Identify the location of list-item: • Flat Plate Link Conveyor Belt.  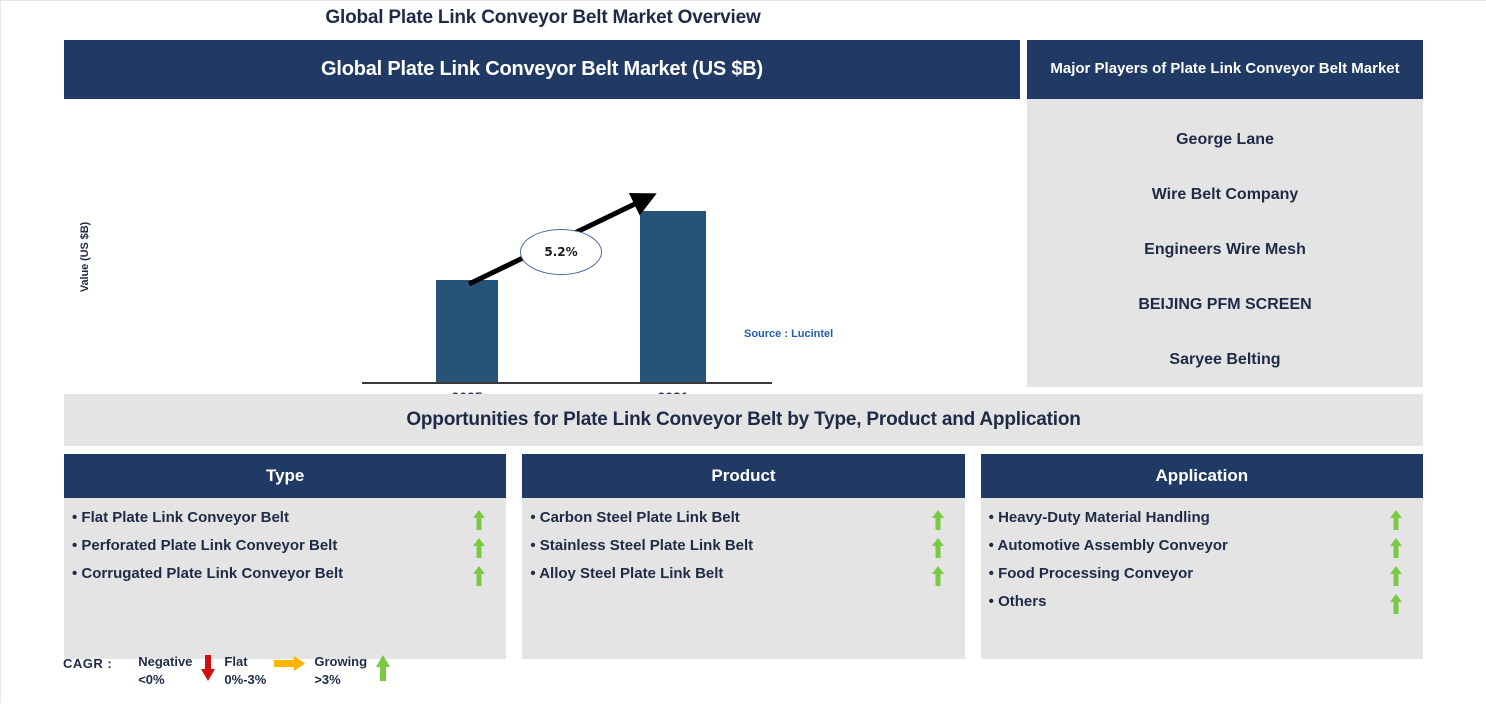
(285, 518).